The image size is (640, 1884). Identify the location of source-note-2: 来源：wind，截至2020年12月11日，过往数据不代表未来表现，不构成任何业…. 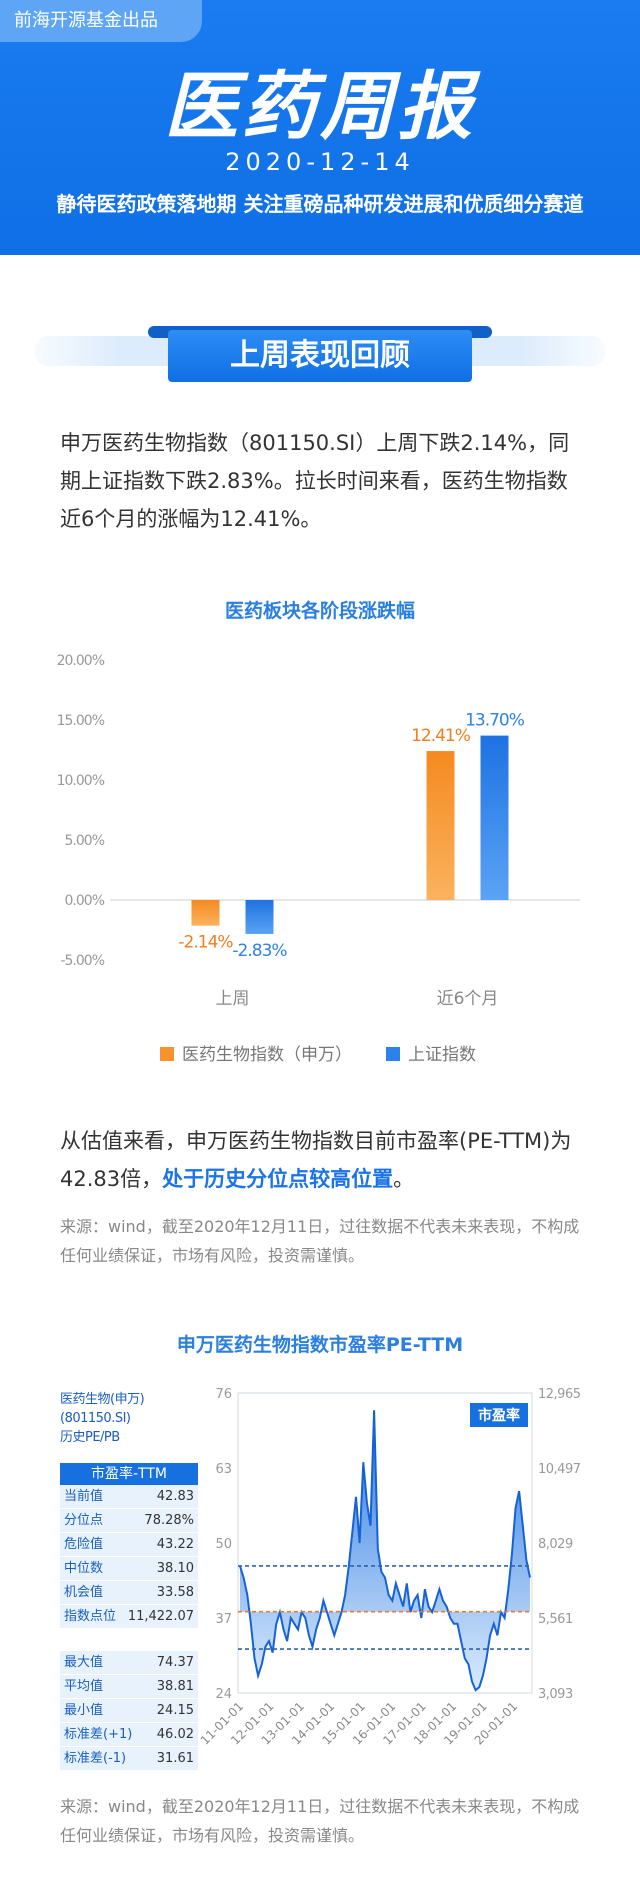
(320, 1821).